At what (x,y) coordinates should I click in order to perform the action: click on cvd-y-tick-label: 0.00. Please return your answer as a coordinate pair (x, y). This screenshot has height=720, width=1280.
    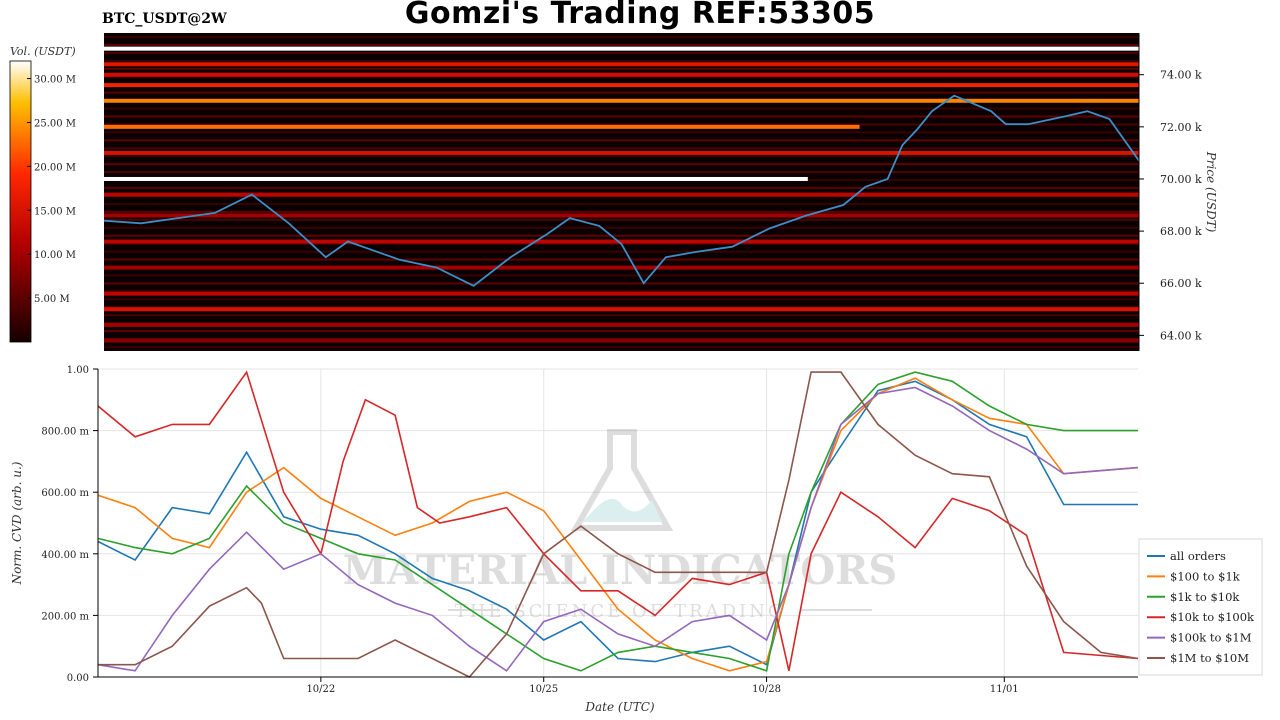
    Looking at the image, I should click on (78, 678).